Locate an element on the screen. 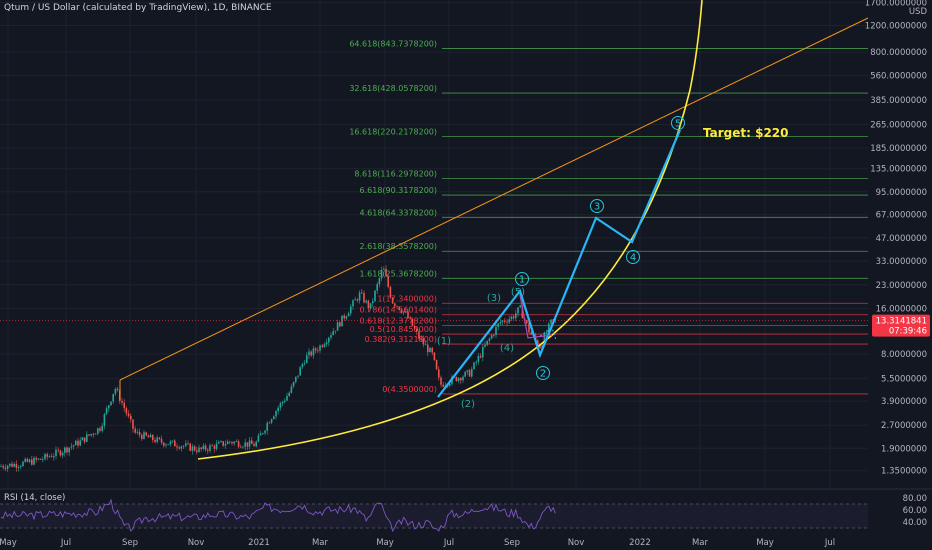 This screenshot has height=550, width=932. target-label: Target: $220 is located at coordinates (746, 133).